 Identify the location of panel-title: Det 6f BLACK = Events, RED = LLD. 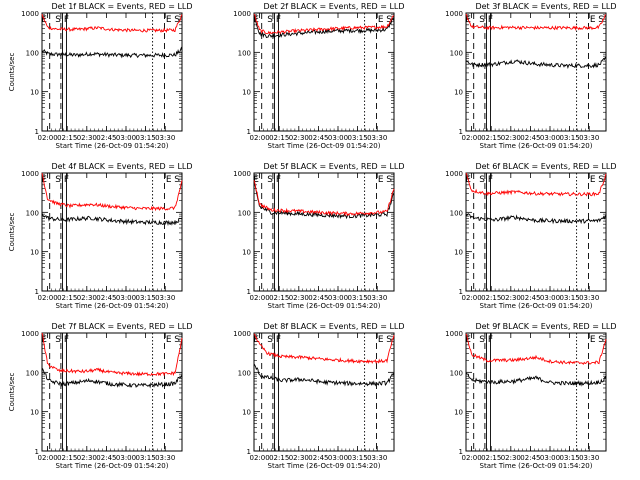
(545, 166).